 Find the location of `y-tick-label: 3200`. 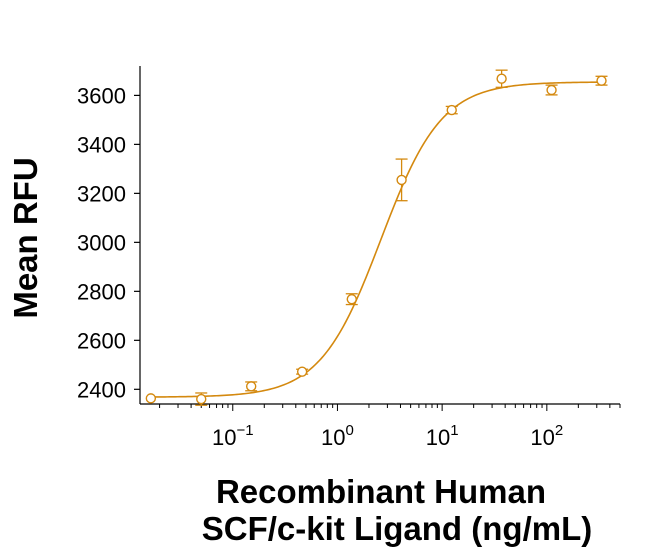

y-tick-label: 3200 is located at coordinates (101, 193).